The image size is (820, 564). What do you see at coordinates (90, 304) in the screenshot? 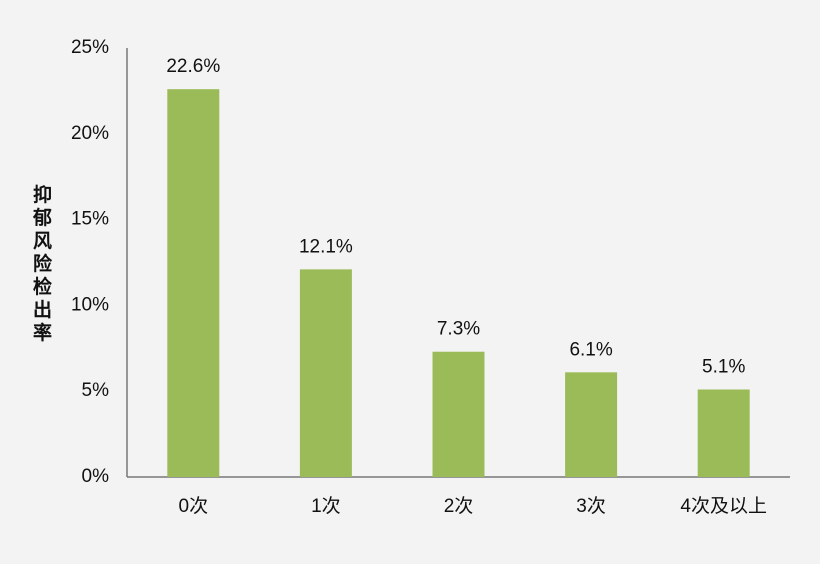
I see `y-tick-label: 10%` at bounding box center [90, 304].